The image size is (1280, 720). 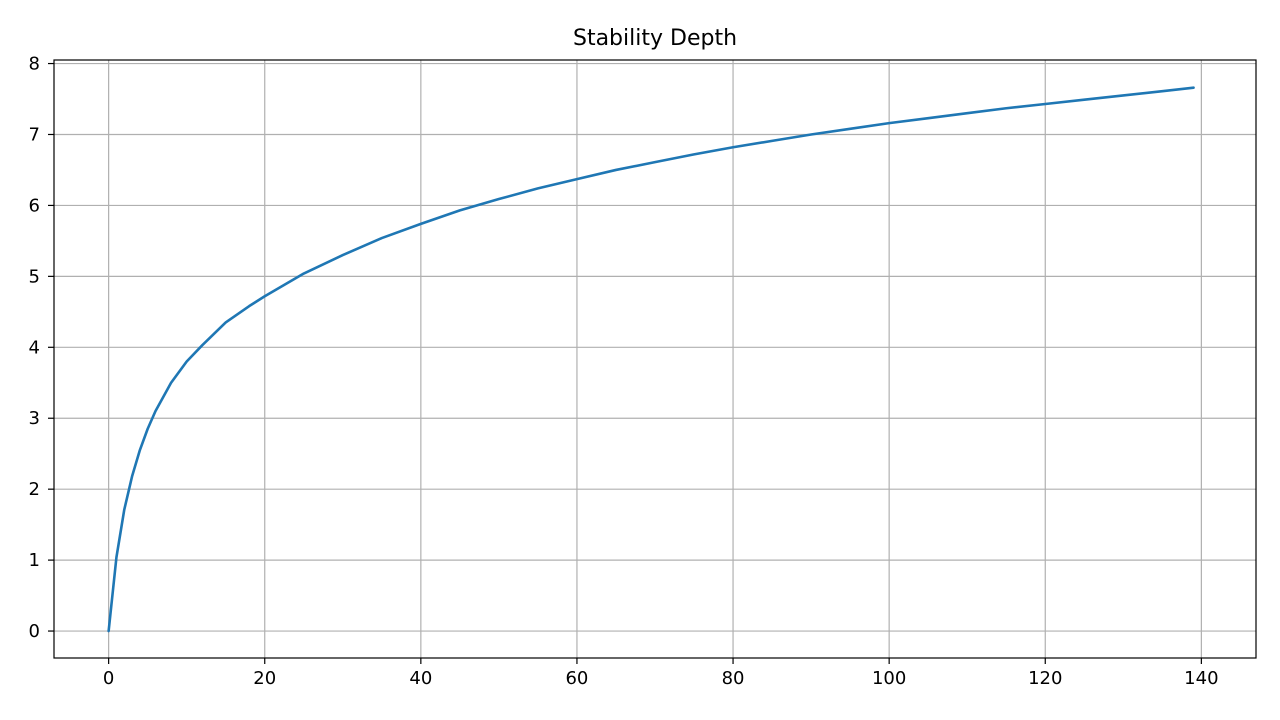 I want to click on y-tick-label: 8, so click(x=34, y=64).